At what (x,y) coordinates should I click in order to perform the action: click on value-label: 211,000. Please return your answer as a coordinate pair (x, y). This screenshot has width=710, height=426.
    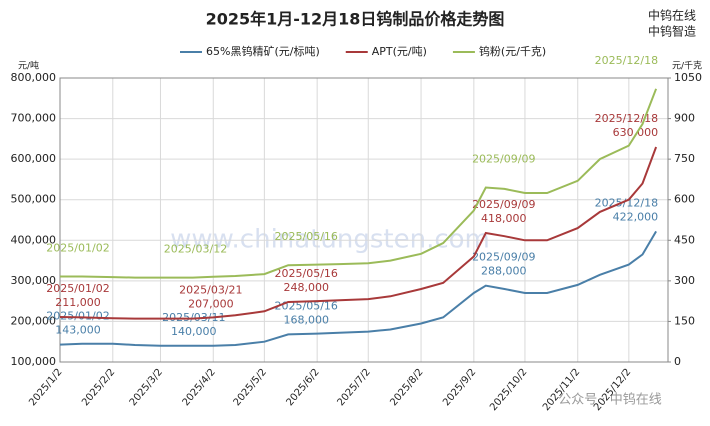
    Looking at the image, I should click on (78, 302).